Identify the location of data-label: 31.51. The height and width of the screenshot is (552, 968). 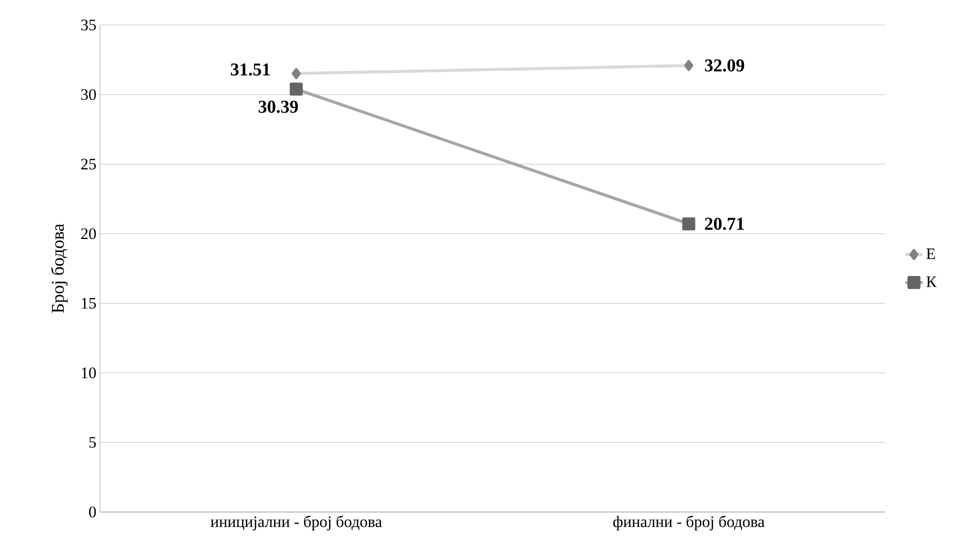
(250, 69).